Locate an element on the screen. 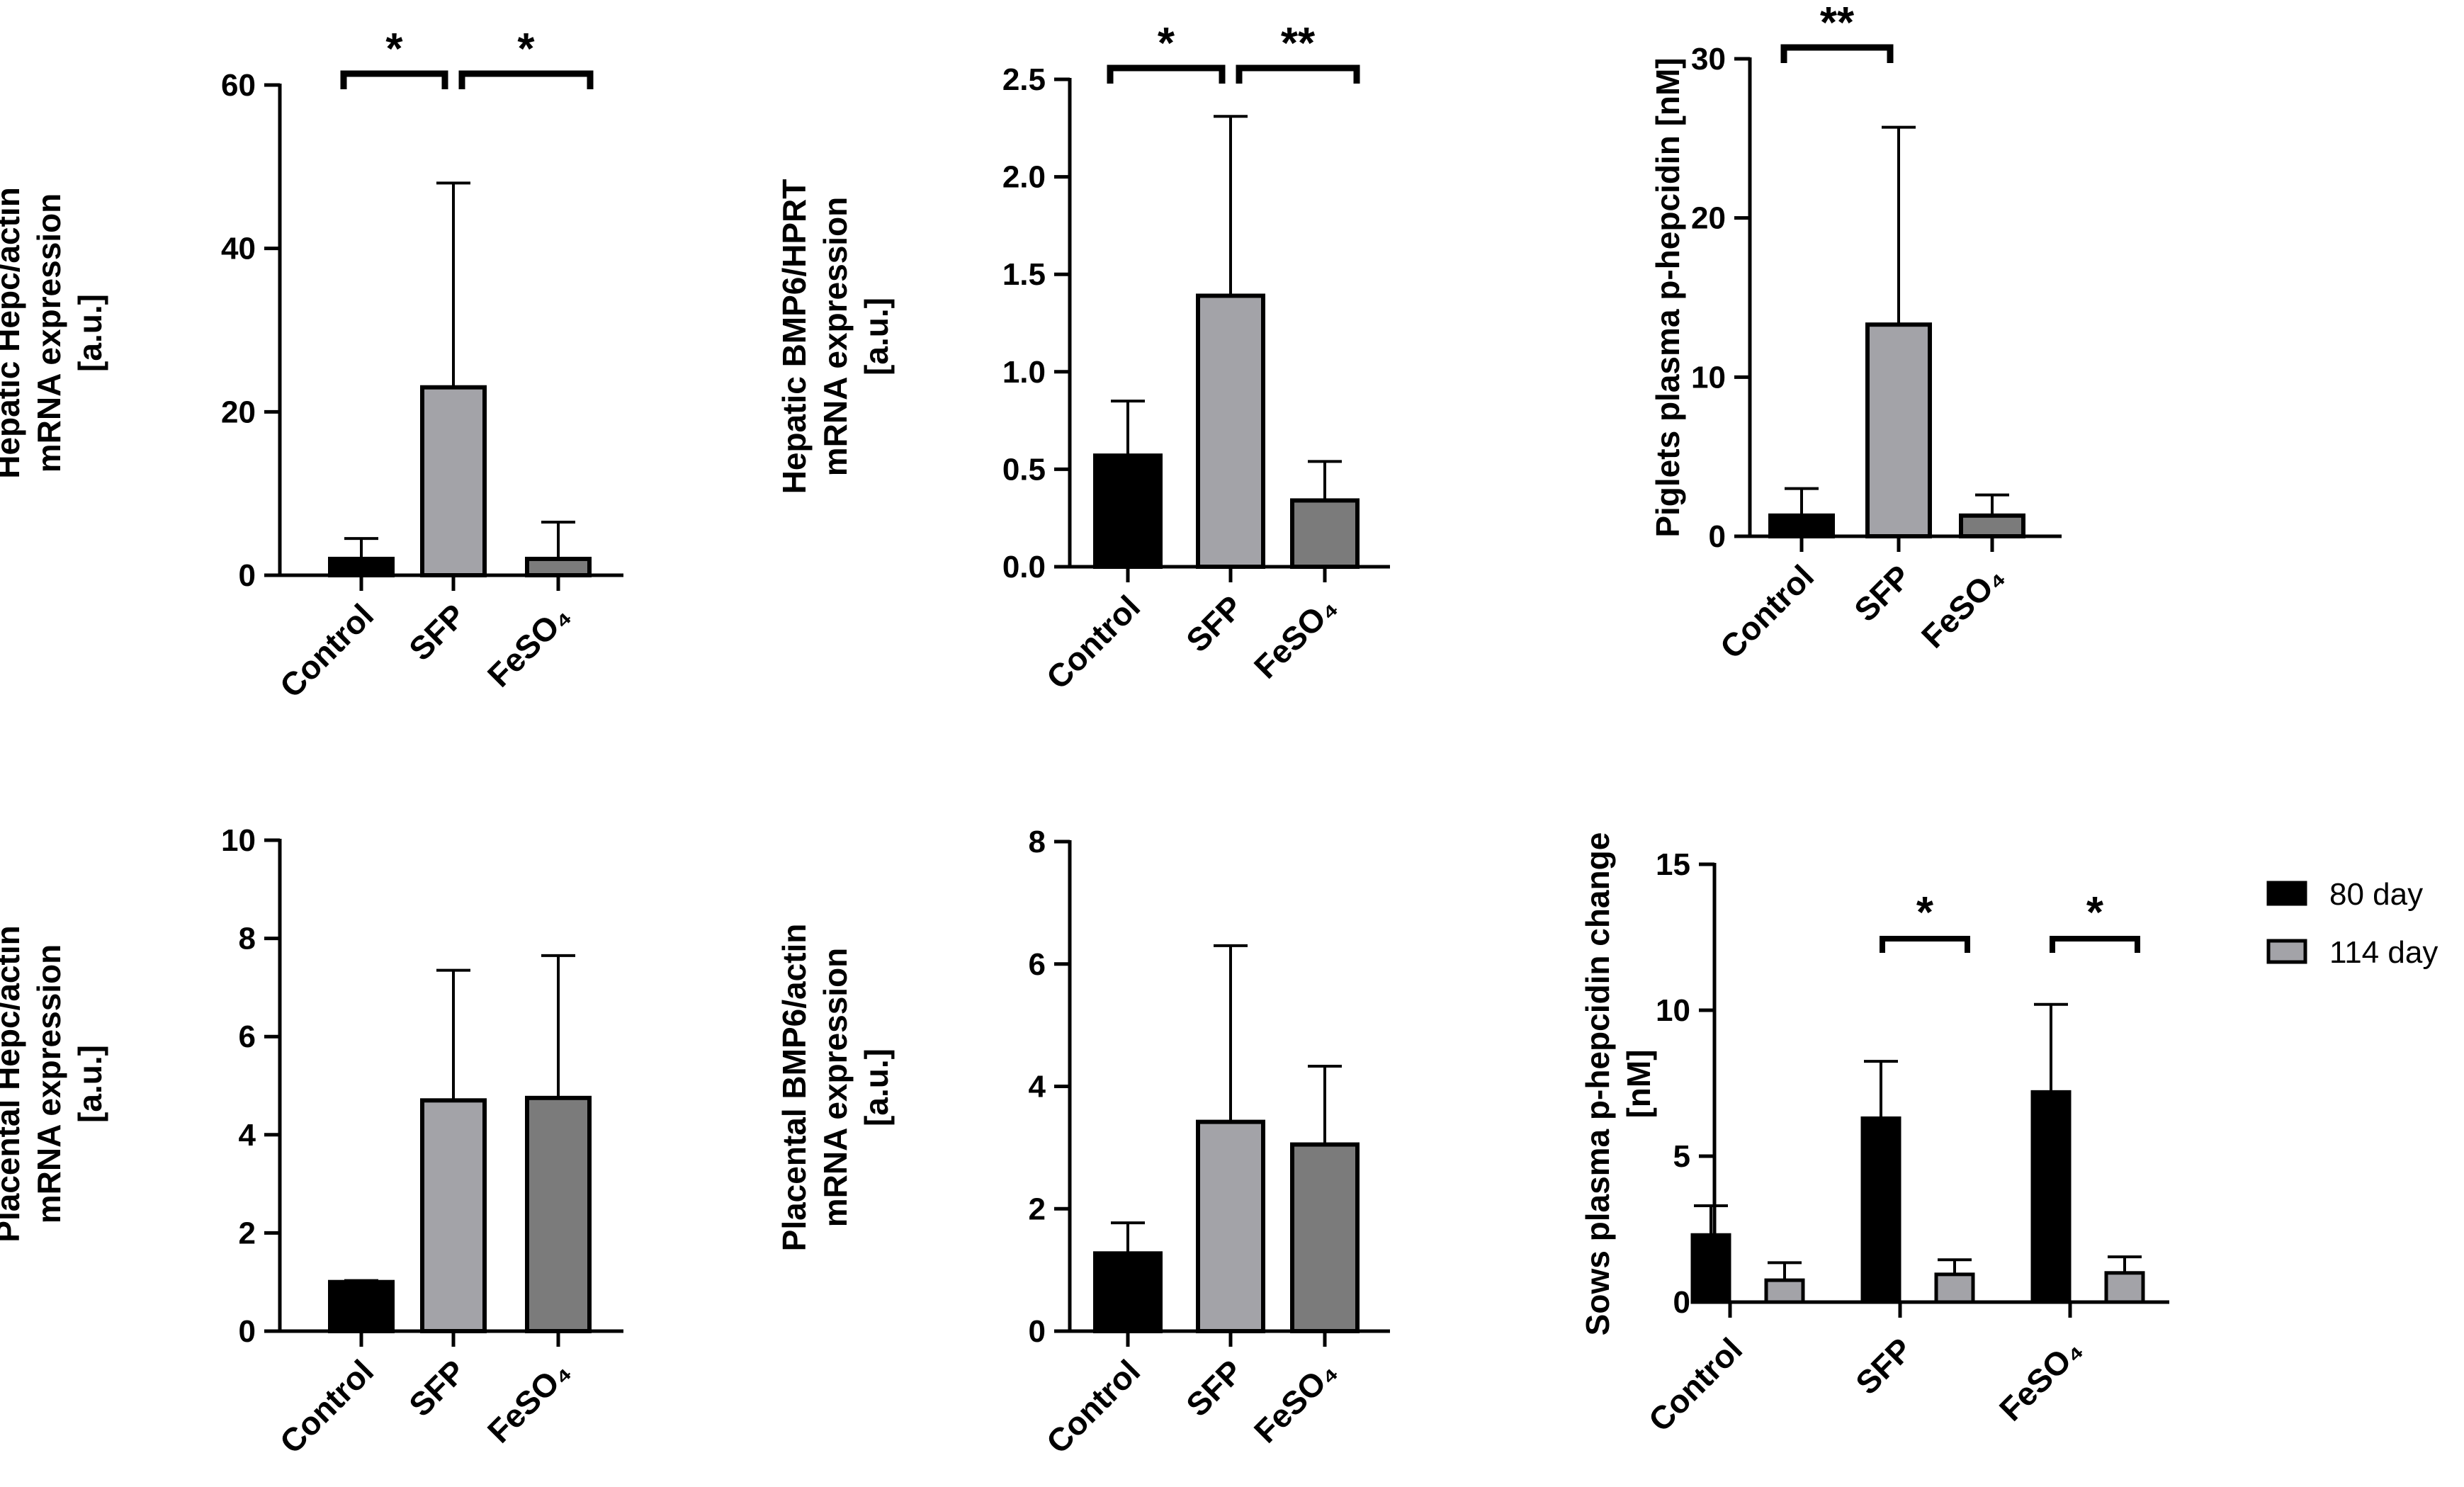  y-tick-label: 4 is located at coordinates (247, 1135).